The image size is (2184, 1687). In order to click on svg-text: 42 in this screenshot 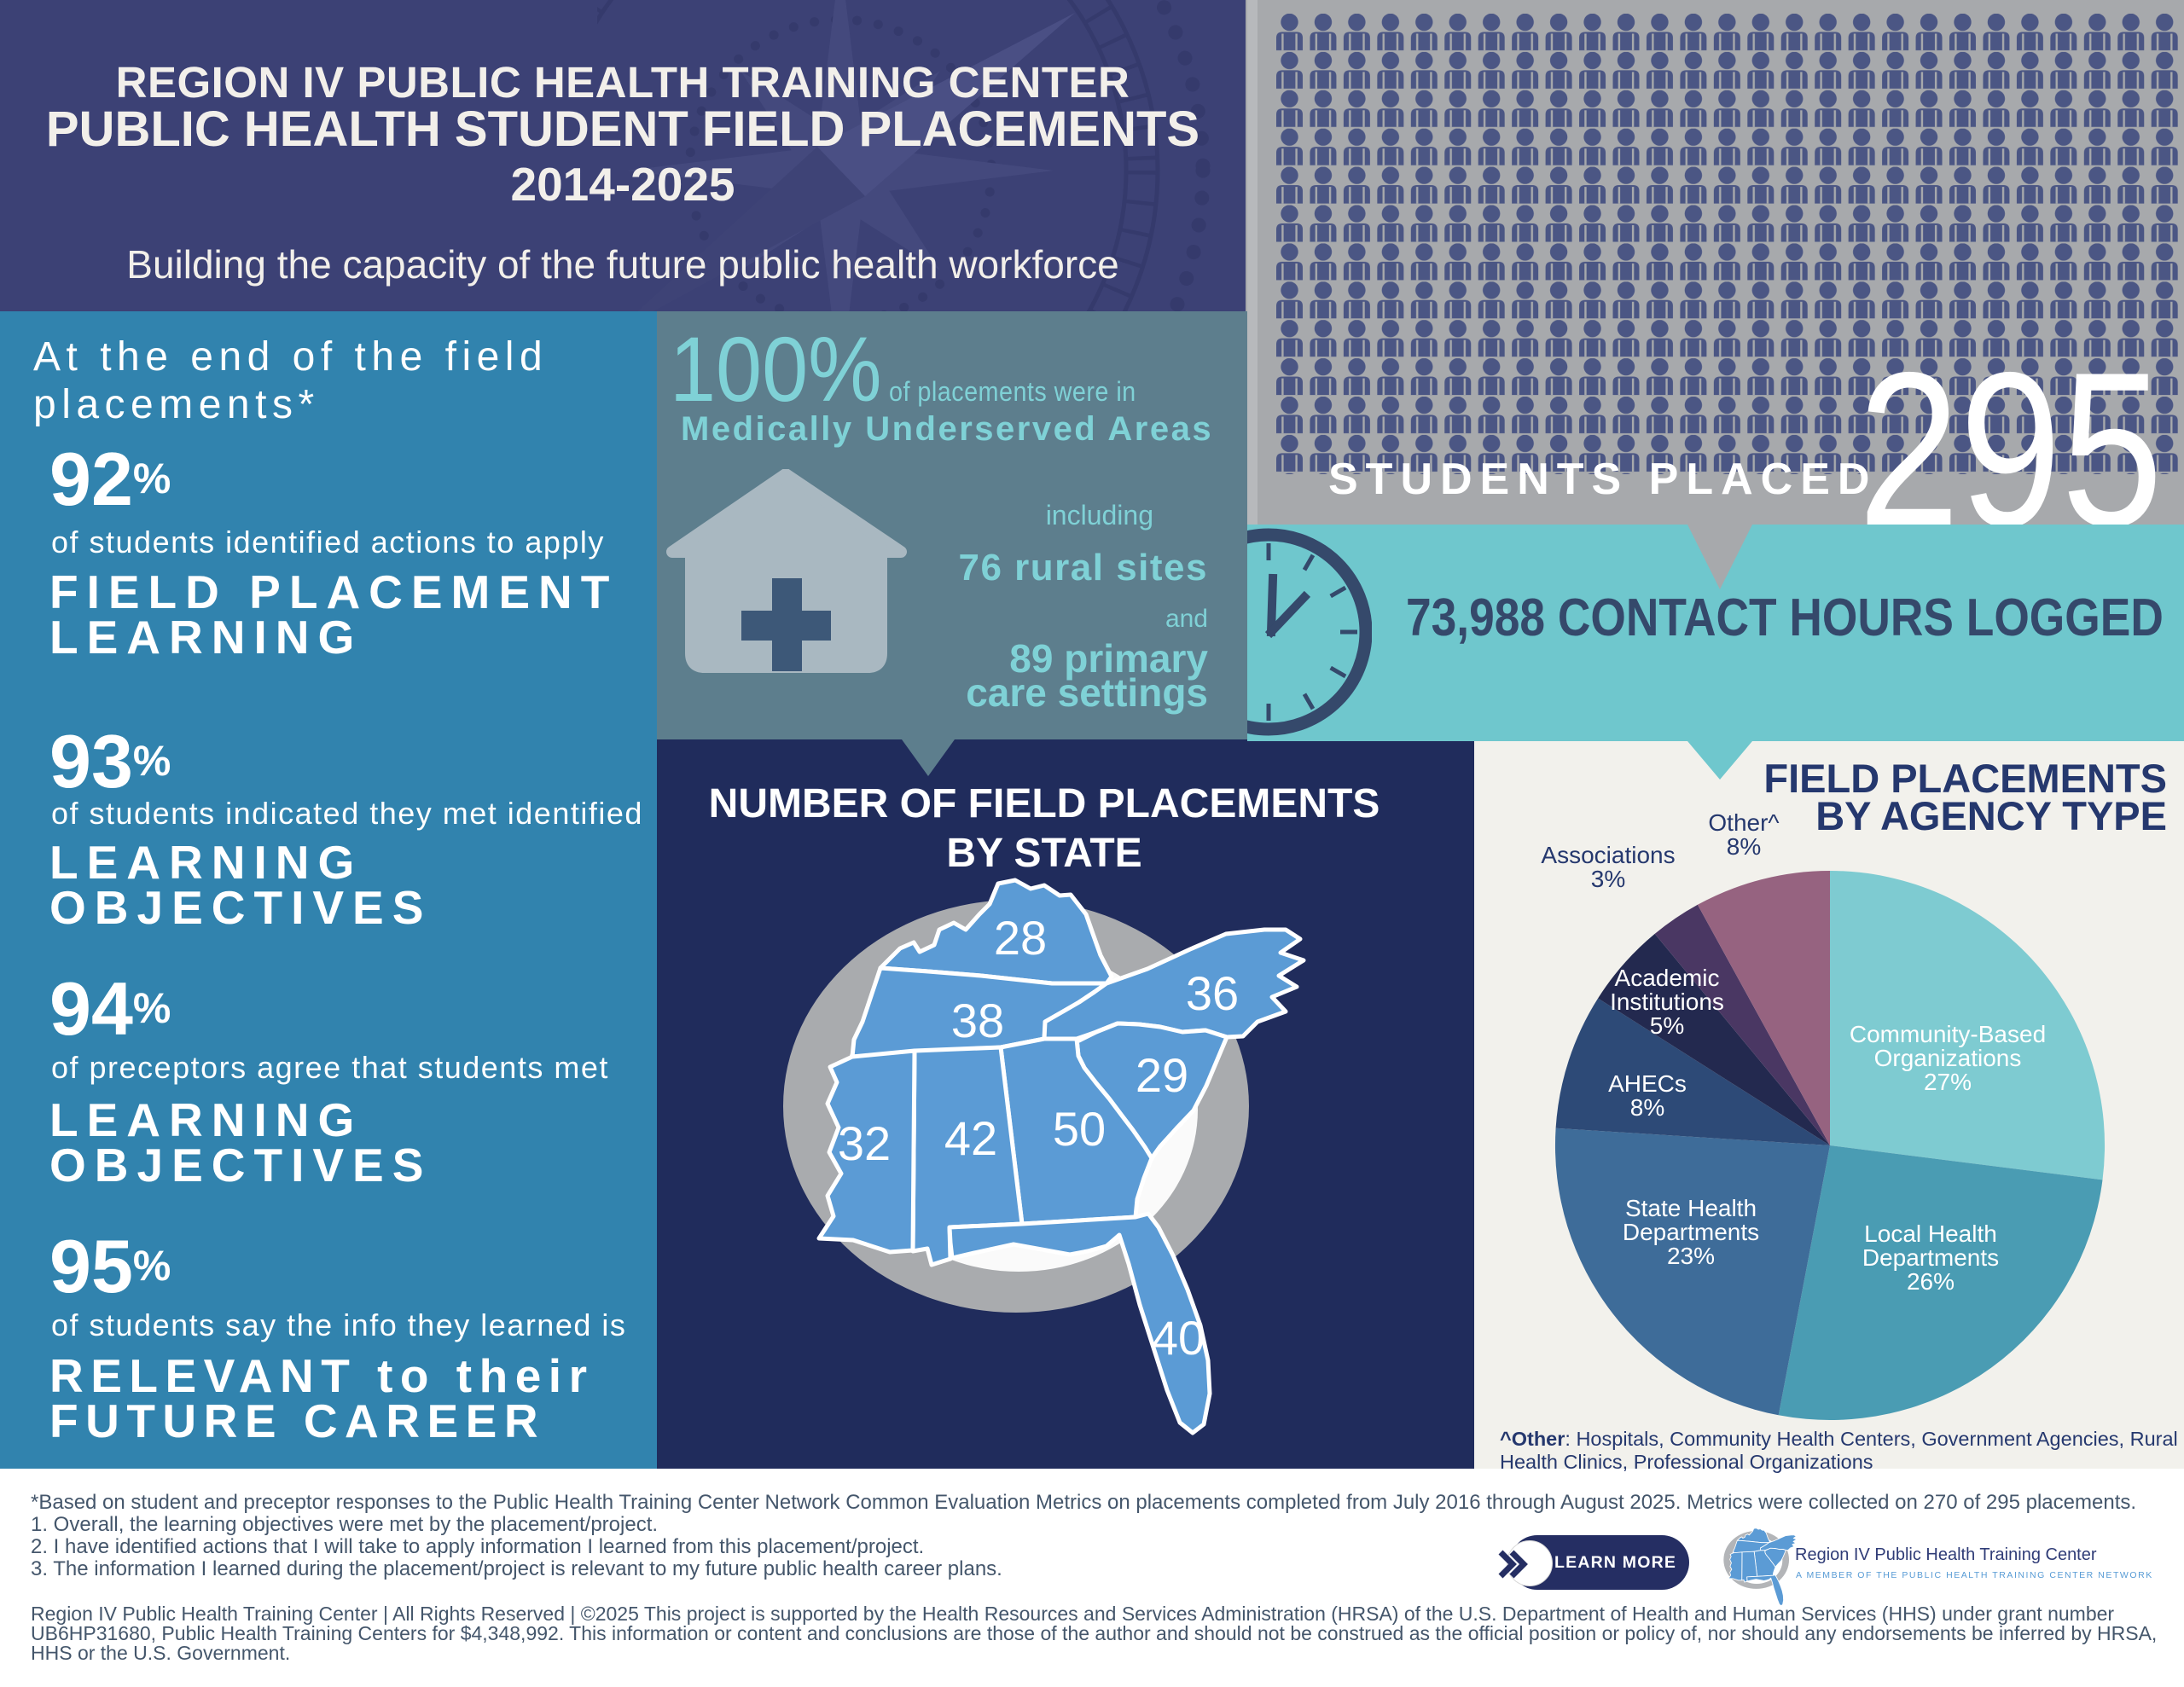, I will do `click(971, 1138)`.